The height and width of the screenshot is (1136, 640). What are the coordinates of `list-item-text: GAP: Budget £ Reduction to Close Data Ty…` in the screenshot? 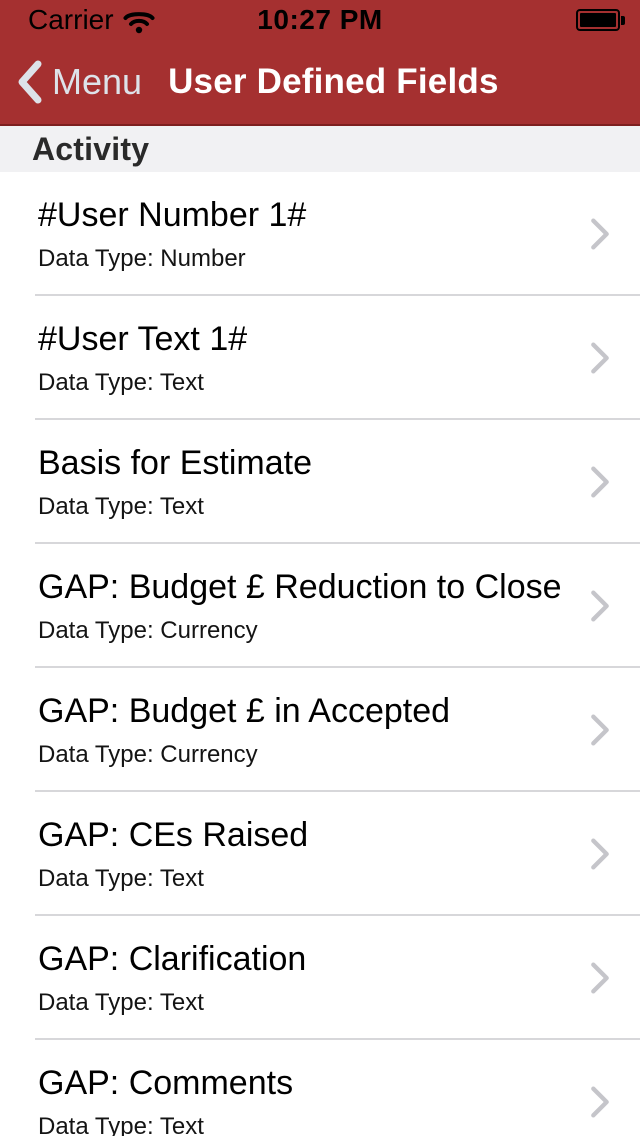 It's located at (300, 606).